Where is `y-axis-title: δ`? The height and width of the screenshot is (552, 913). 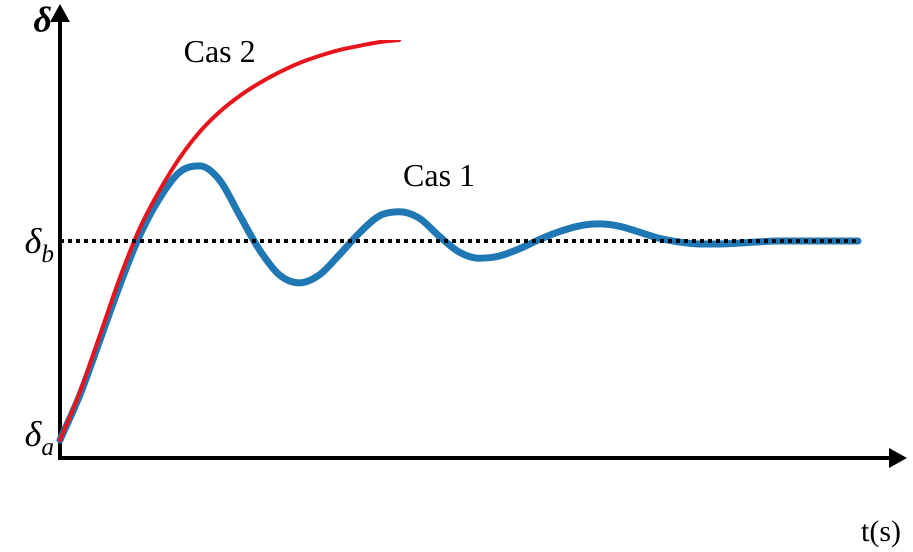
y-axis-title: δ is located at coordinates (43, 20).